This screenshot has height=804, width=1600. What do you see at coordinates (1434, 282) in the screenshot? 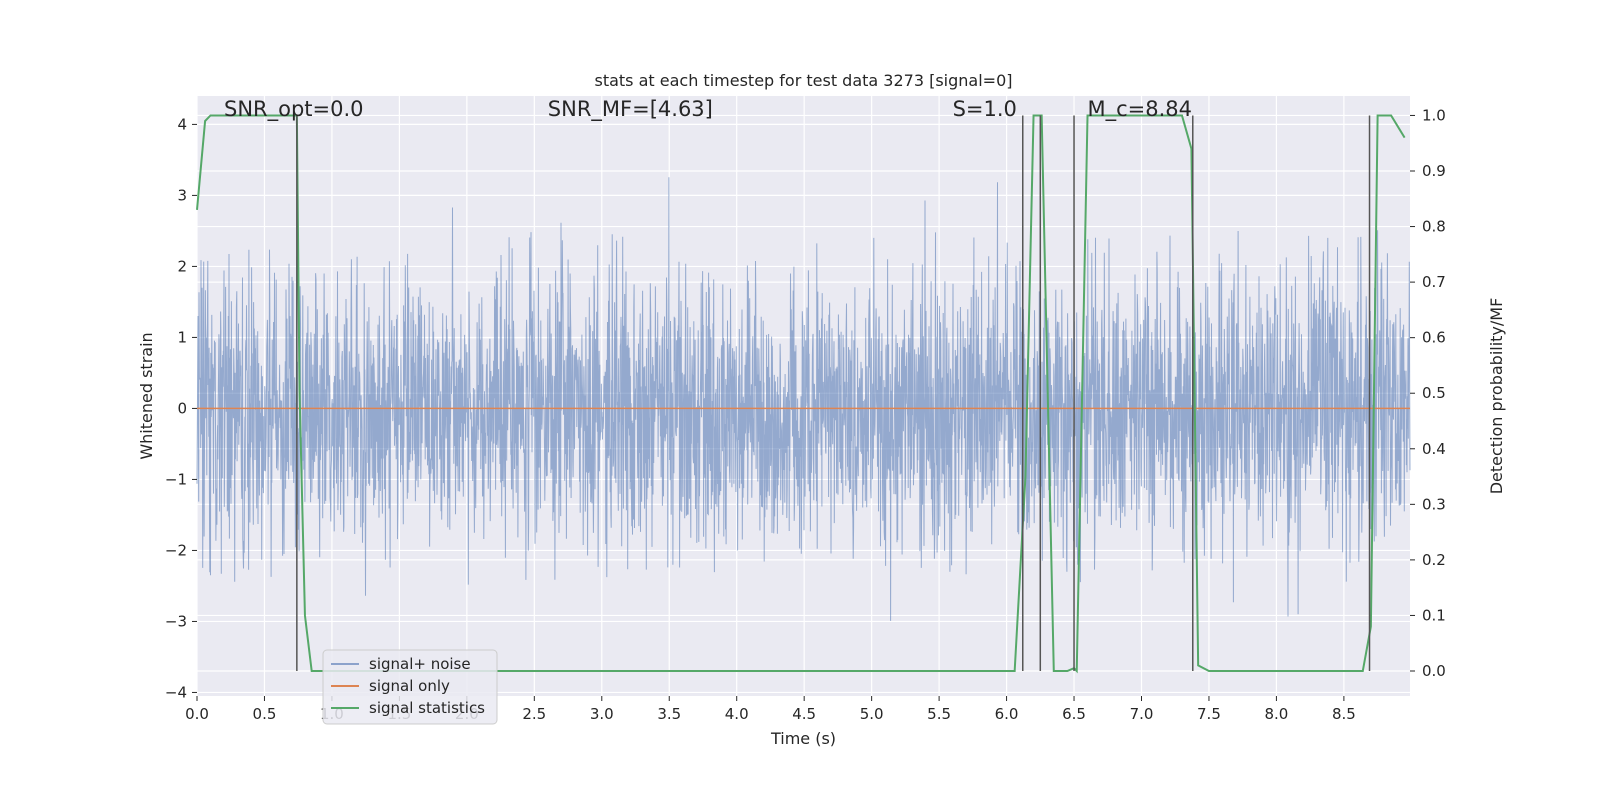
I see `y-right-tick-label: 0.7` at bounding box center [1434, 282].